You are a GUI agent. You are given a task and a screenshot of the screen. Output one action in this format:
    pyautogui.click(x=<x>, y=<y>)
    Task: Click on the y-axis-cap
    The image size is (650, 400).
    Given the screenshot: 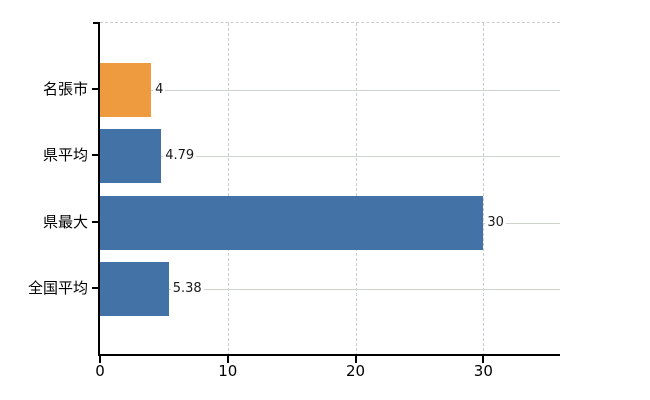 What is the action you would take?
    pyautogui.click(x=96, y=23)
    